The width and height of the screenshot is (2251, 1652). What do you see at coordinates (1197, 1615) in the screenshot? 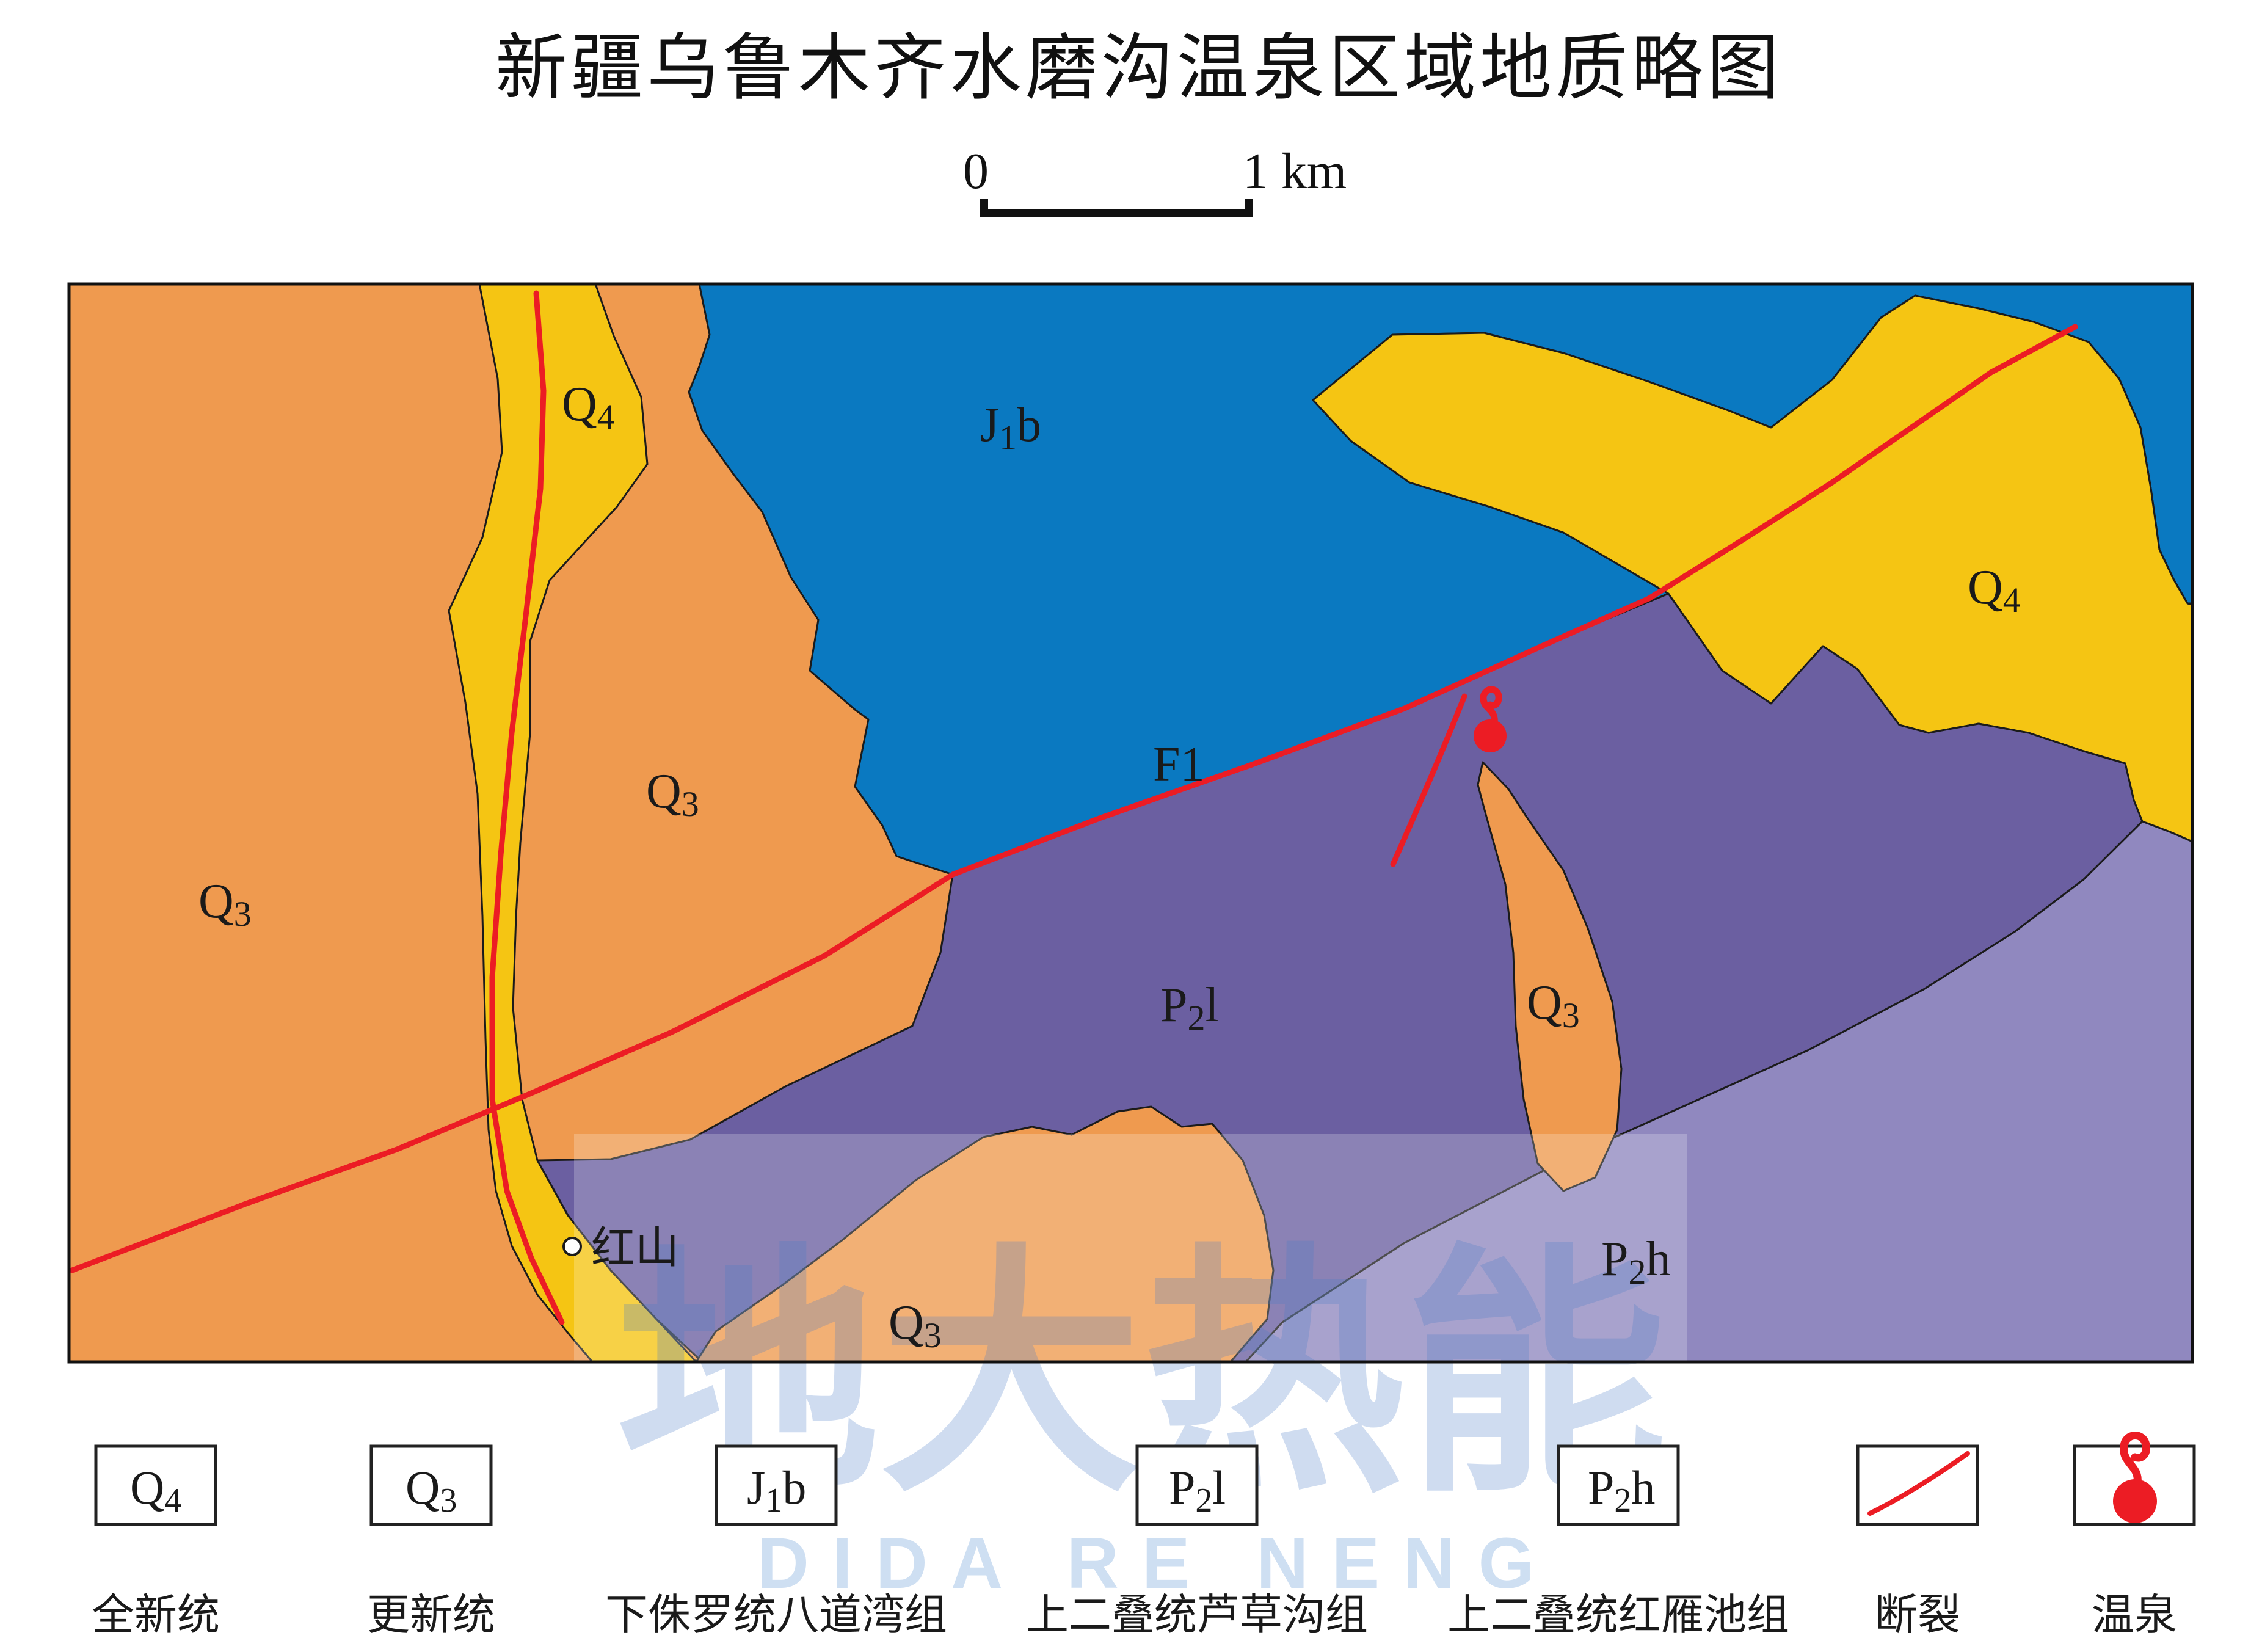
I see `legend-caption-p2l: 上二叠统芦草沟组` at bounding box center [1197, 1615].